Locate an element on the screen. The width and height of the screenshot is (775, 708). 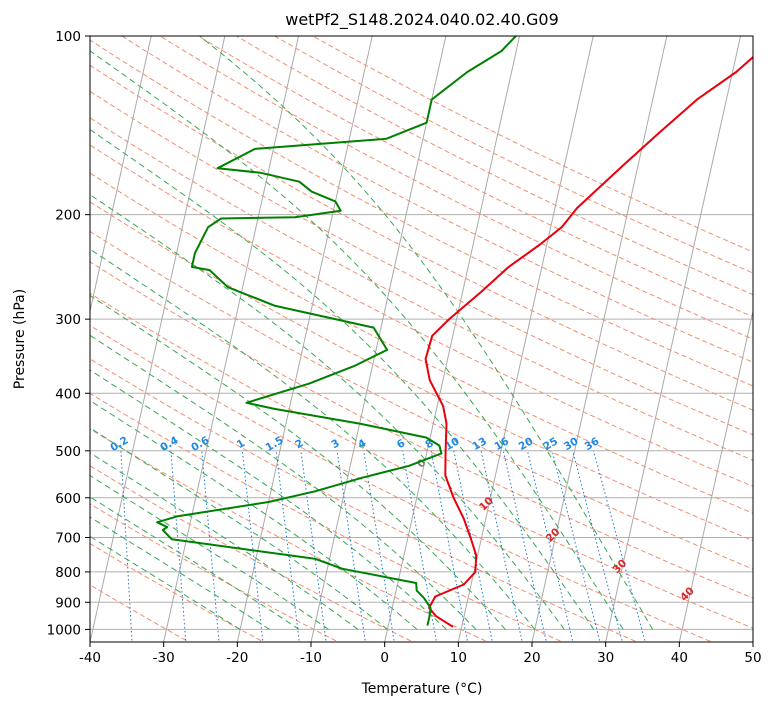
isotherm-label: 30 is located at coordinates (619, 566).